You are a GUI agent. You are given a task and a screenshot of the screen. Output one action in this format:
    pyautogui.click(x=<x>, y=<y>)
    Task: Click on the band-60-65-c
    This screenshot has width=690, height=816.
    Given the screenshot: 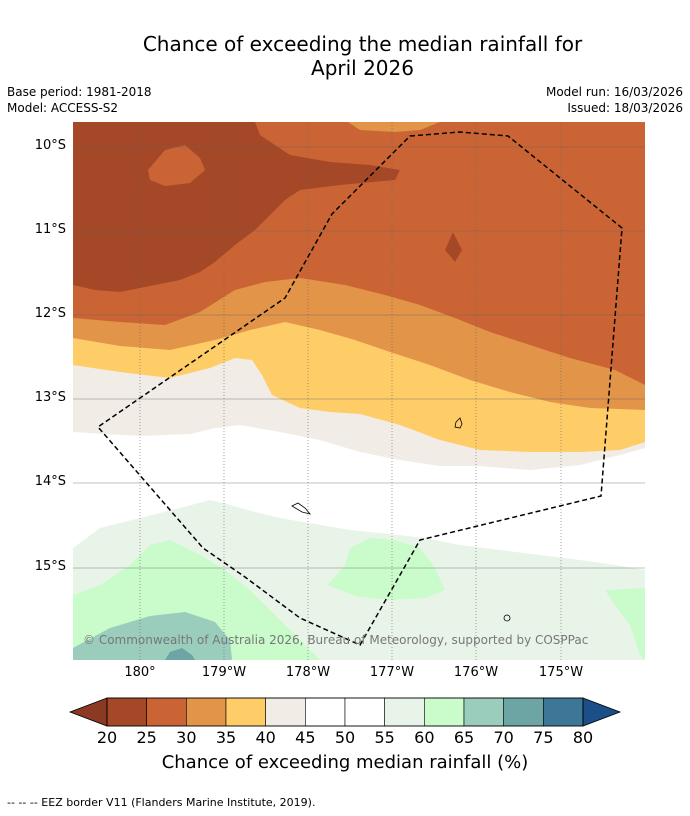 What is the action you would take?
    pyautogui.click(x=625, y=624)
    